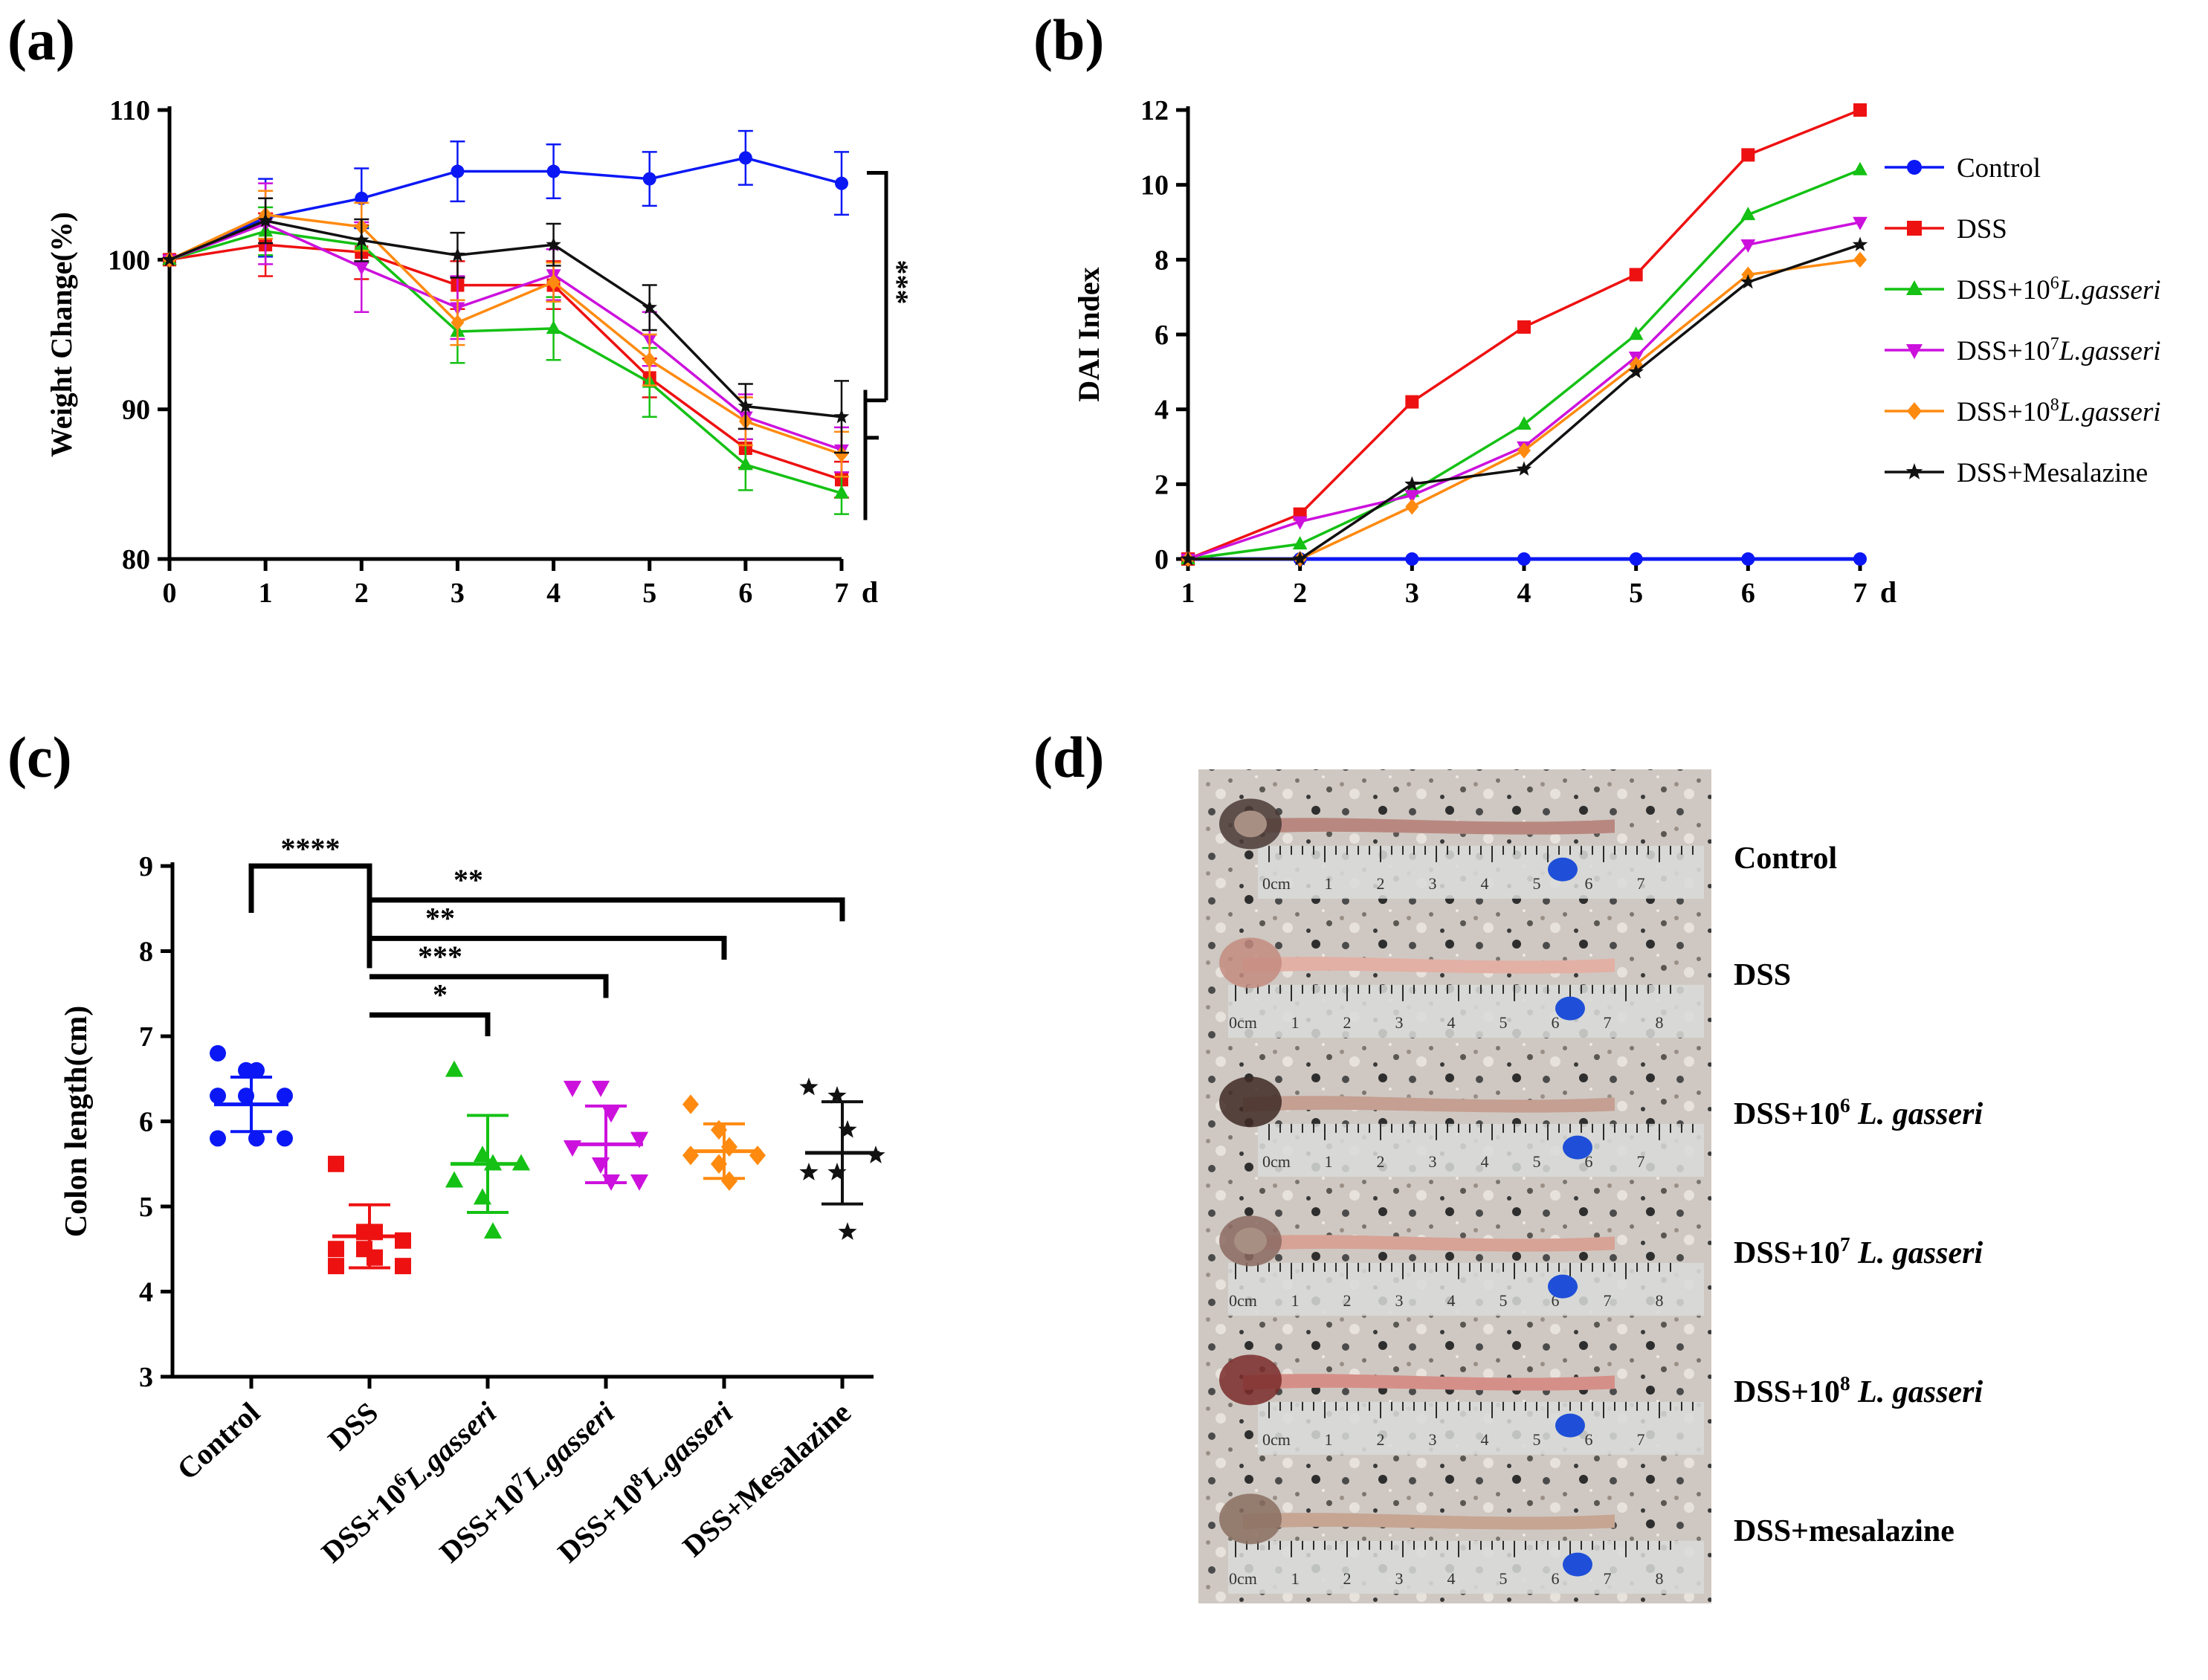 The width and height of the screenshot is (2208, 1680). What do you see at coordinates (1250, 963) in the screenshot?
I see `cecum` at bounding box center [1250, 963].